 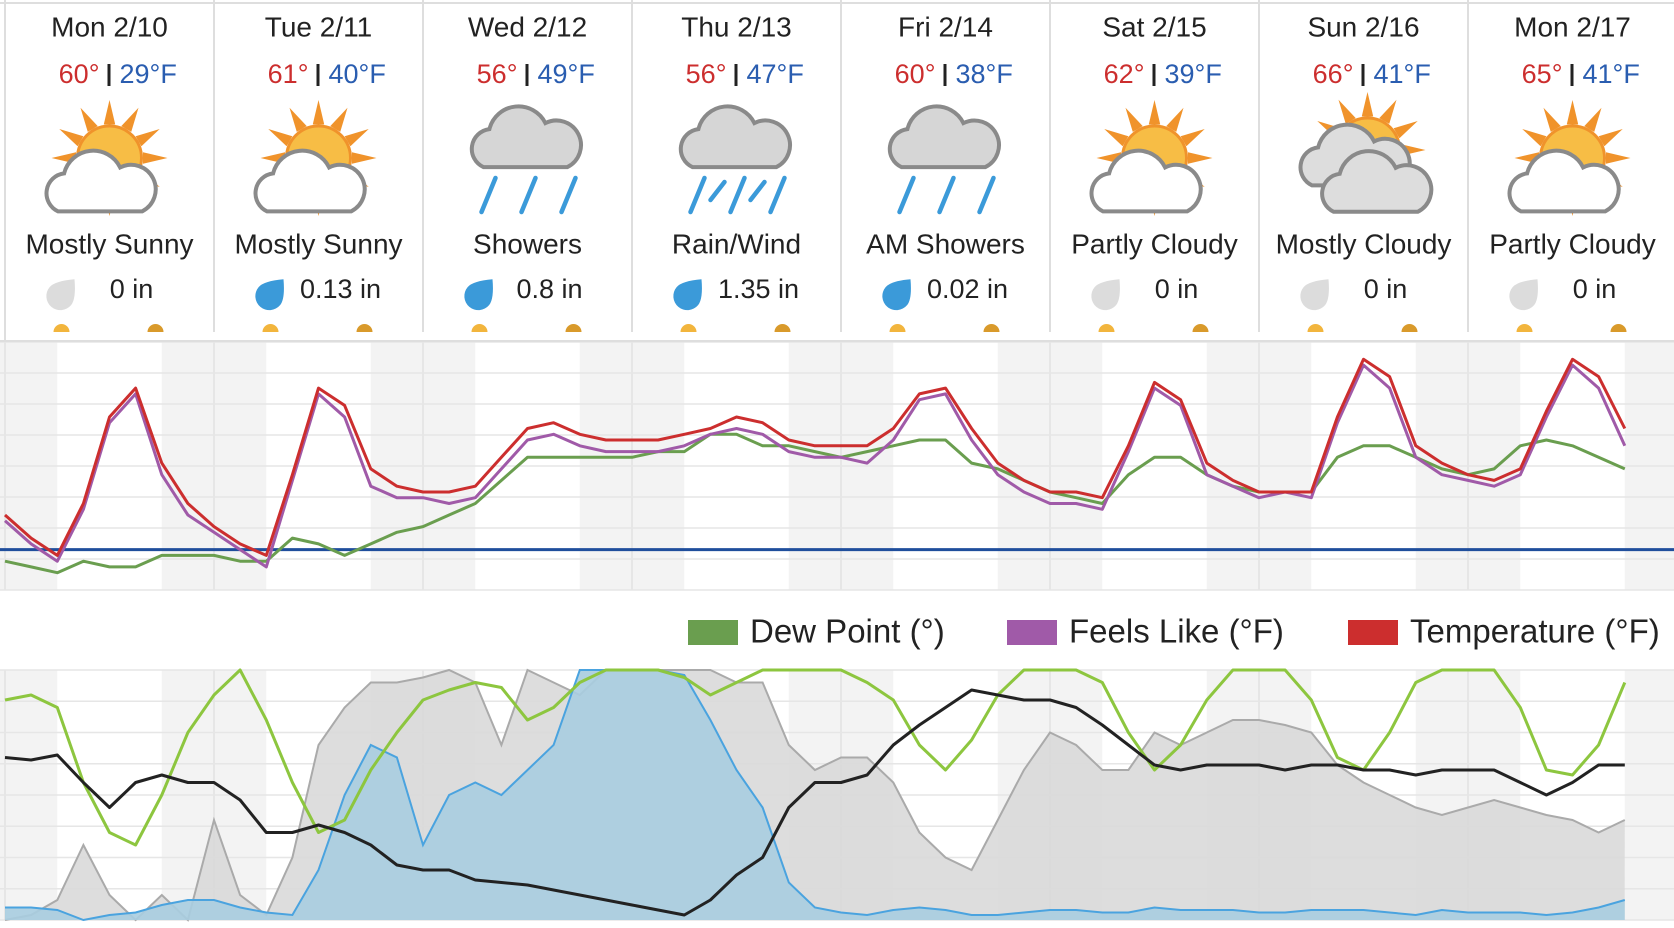 I want to click on day-card: Mon 2/17 65° 41°F Partly Cloudy 0 in, so click(x=1561, y=170).